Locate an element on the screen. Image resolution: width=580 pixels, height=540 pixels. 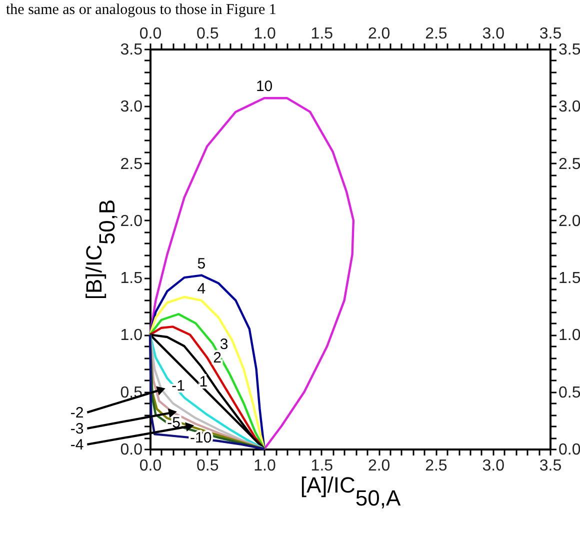
x-tick-label: 2.0 is located at coordinates (379, 34).